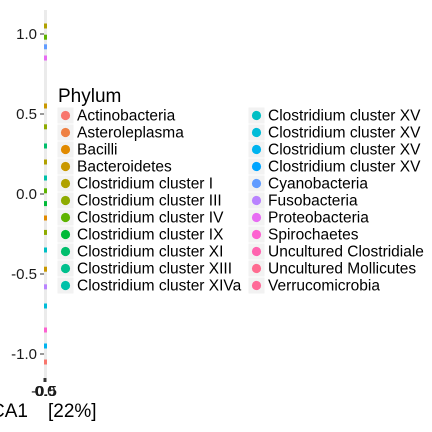  What do you see at coordinates (154, 269) in the screenshot?
I see `legend-label: Clostridium cluster XIII` at bounding box center [154, 269].